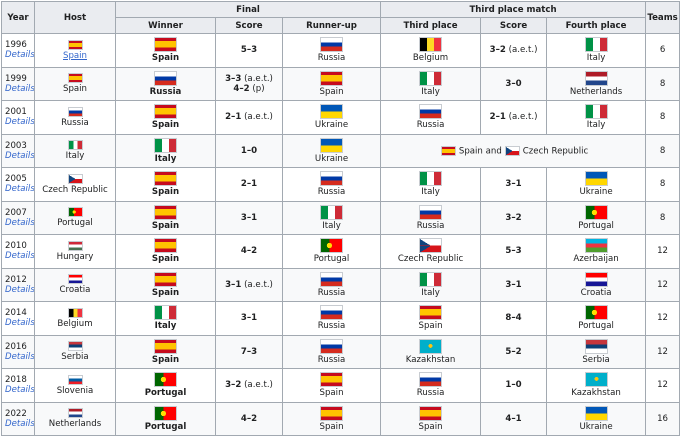  I want to click on host: Italy, so click(75, 156).